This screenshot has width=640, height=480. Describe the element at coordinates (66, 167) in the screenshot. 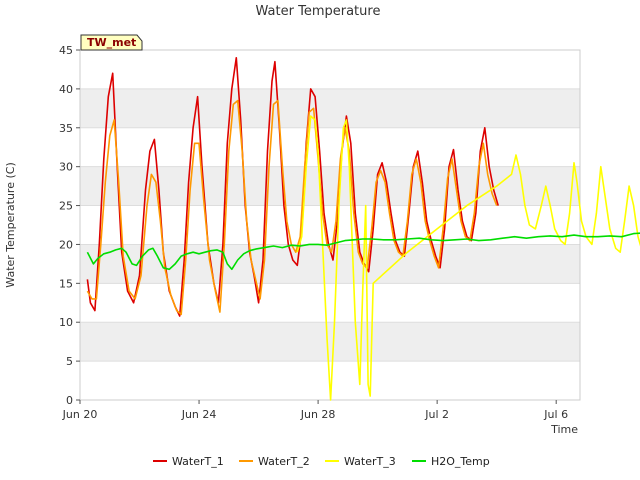

I see `y-tick-label: 30` at that location.